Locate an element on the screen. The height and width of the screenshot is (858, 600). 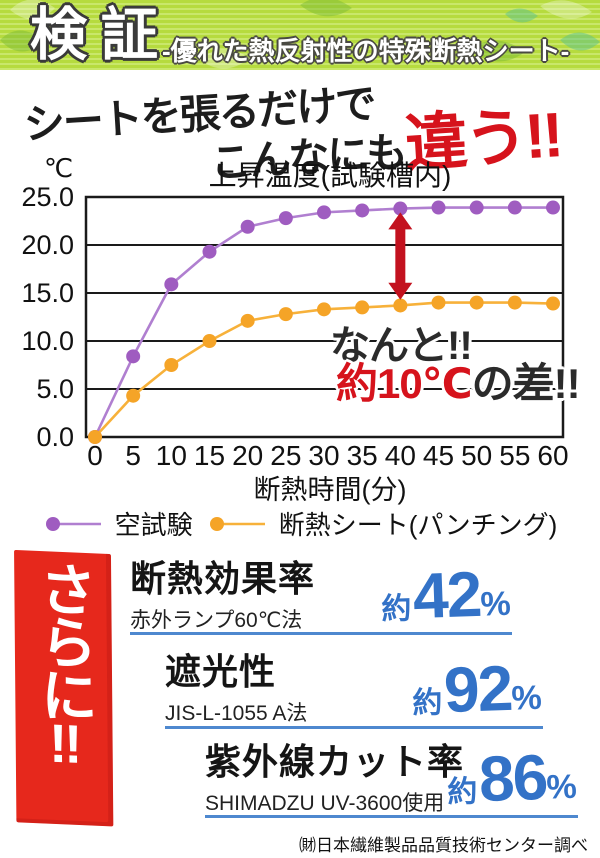
stat-row-shading: 遮光性 JIS-L-1055 A法 約 92% is located at coordinates (354, 686).